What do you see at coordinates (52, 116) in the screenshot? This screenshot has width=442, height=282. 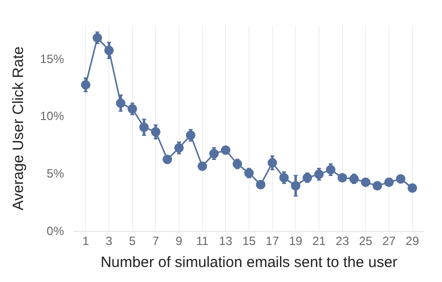 I see `y-tick-label: 10%` at bounding box center [52, 116].